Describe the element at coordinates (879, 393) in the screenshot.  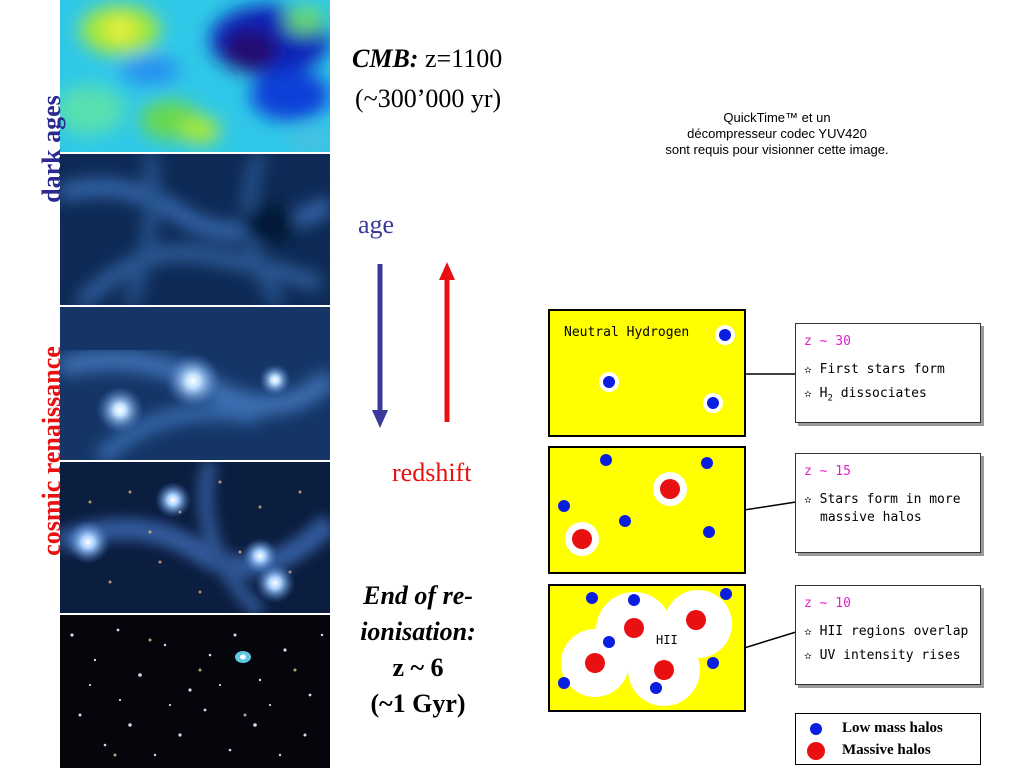
I see `h2-suffix: dissociates` at that location.